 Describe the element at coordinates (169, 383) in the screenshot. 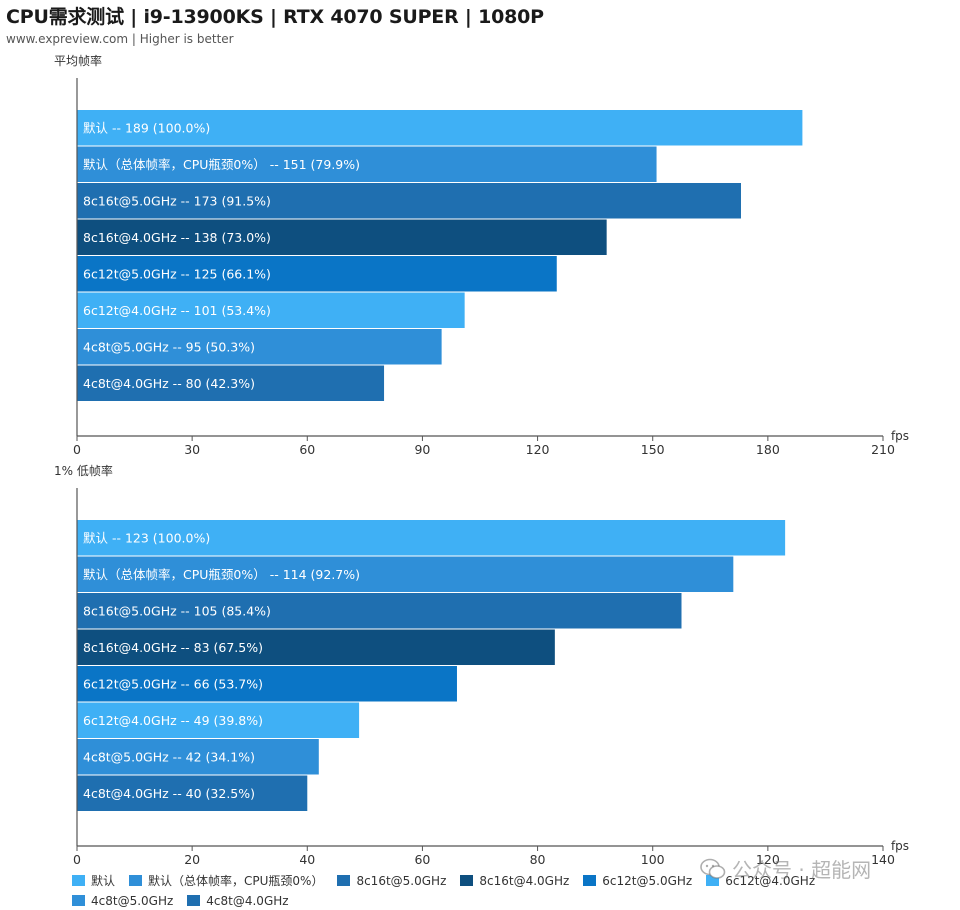

I see `bar-label: 4c8t@4.0GHz -- 80 (42.3%)` at that location.